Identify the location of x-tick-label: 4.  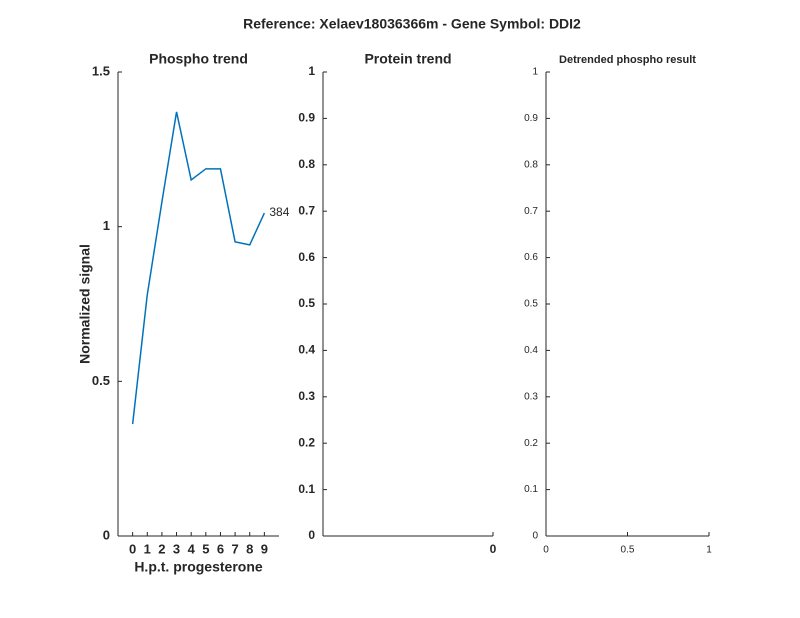
(192, 548).